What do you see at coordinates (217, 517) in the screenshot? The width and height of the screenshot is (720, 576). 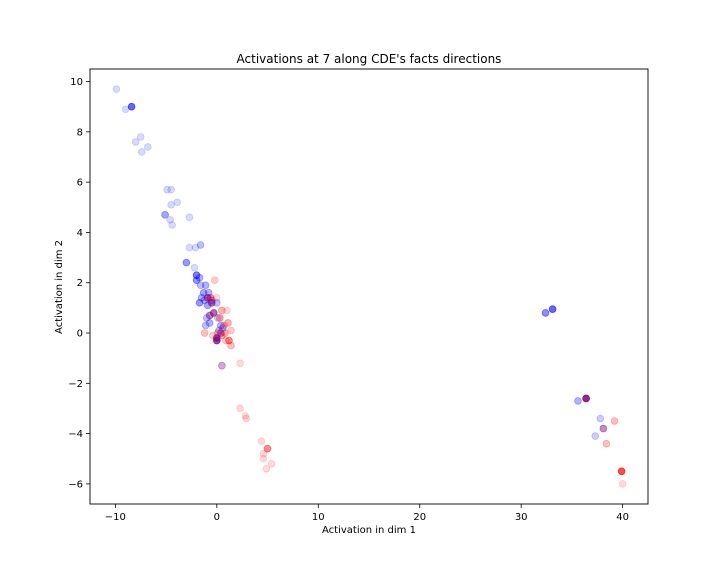 I see `x-tick-label: 0` at bounding box center [217, 517].